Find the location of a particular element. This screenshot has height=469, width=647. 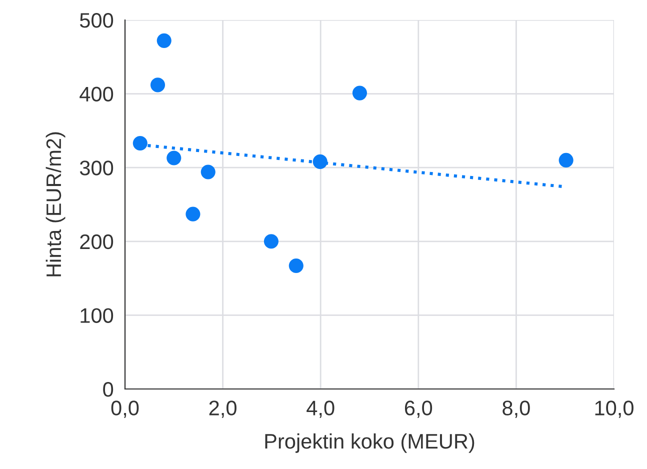

y-tick-label: 300 is located at coordinates (97, 168).